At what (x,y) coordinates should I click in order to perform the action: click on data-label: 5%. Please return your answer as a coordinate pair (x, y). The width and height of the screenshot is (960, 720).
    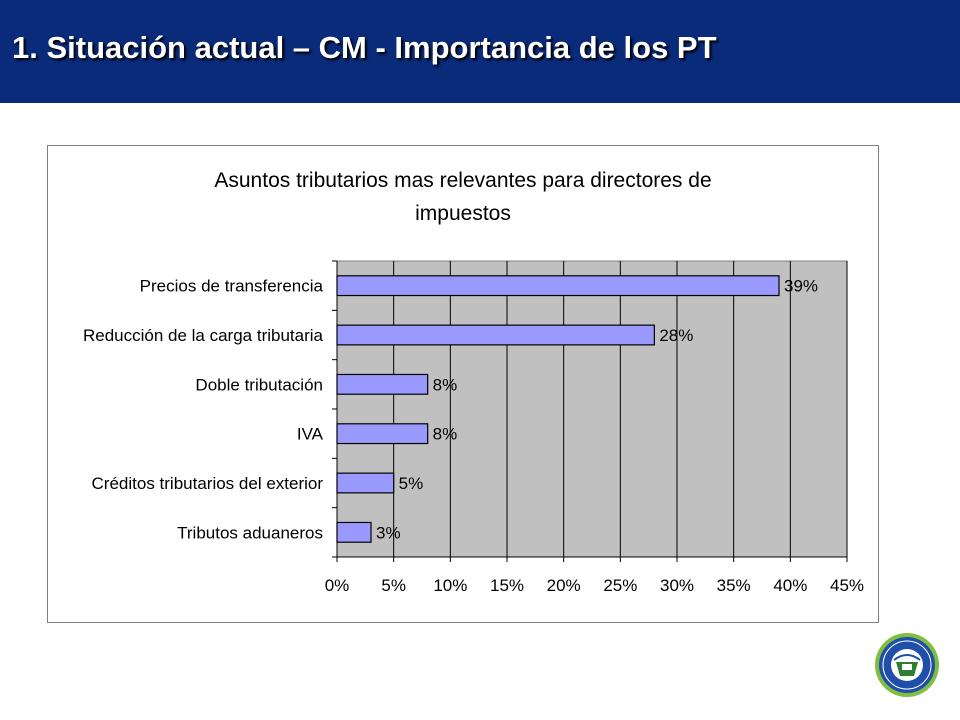
    Looking at the image, I should click on (411, 483).